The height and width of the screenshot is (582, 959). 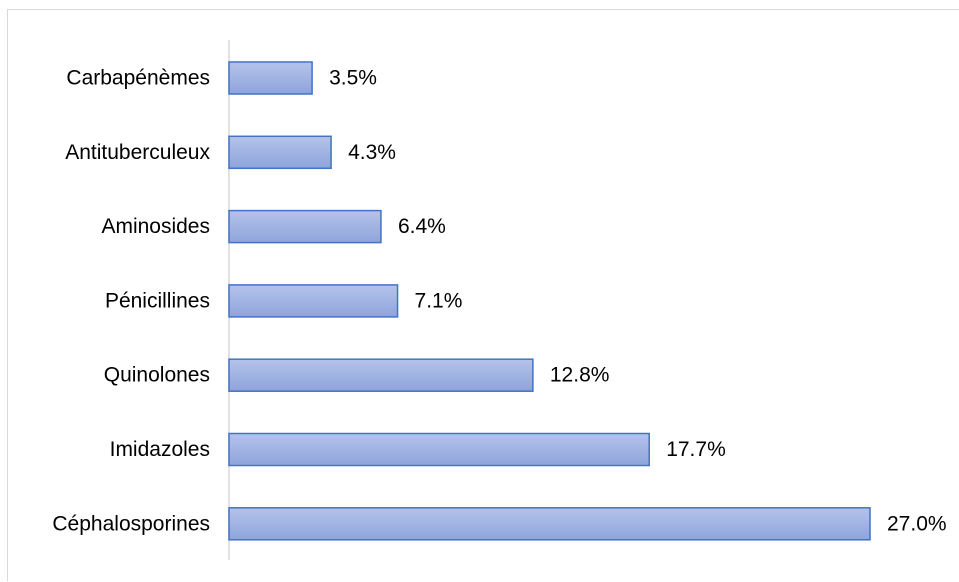 What do you see at coordinates (157, 300) in the screenshot?
I see `category-label: Pénicillines` at bounding box center [157, 300].